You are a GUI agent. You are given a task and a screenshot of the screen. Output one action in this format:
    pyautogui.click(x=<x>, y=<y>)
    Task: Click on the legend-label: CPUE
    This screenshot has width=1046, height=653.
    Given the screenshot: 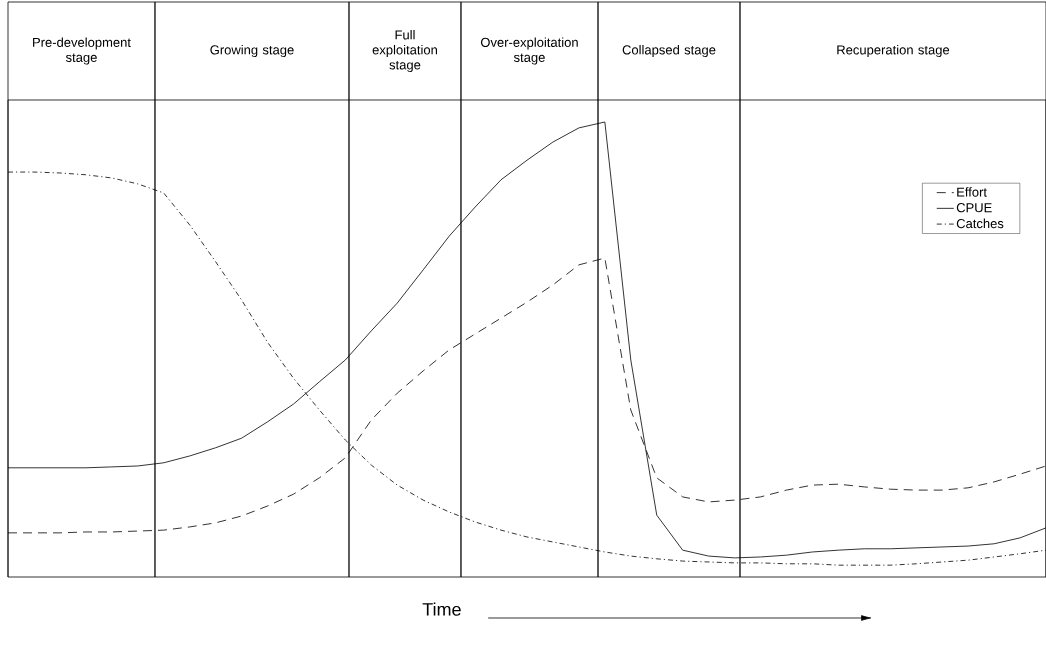 What is the action you would take?
    pyautogui.click(x=974, y=208)
    